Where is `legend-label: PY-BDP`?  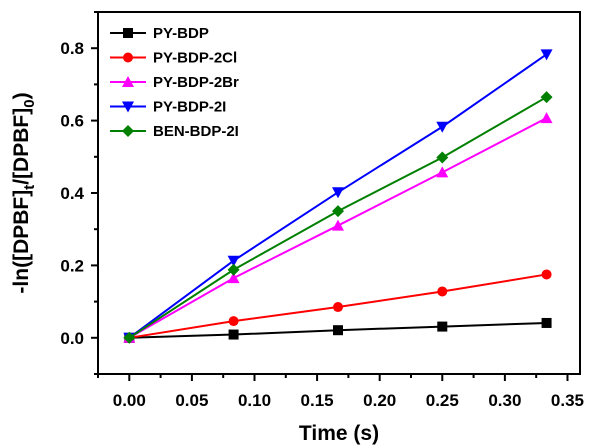 legend-label: PY-BDP is located at coordinates (181, 33).